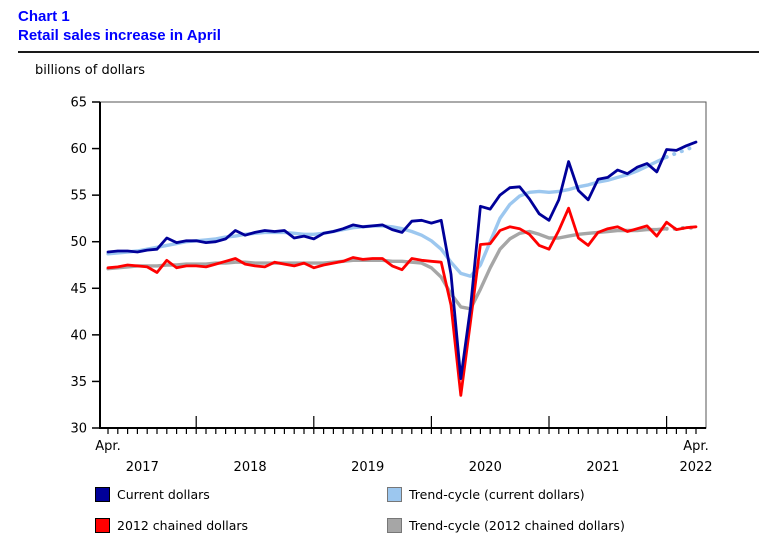 Image resolution: width=759 pixels, height=540 pixels. Describe the element at coordinates (78, 196) in the screenshot. I see `svg-text: 55` at that location.